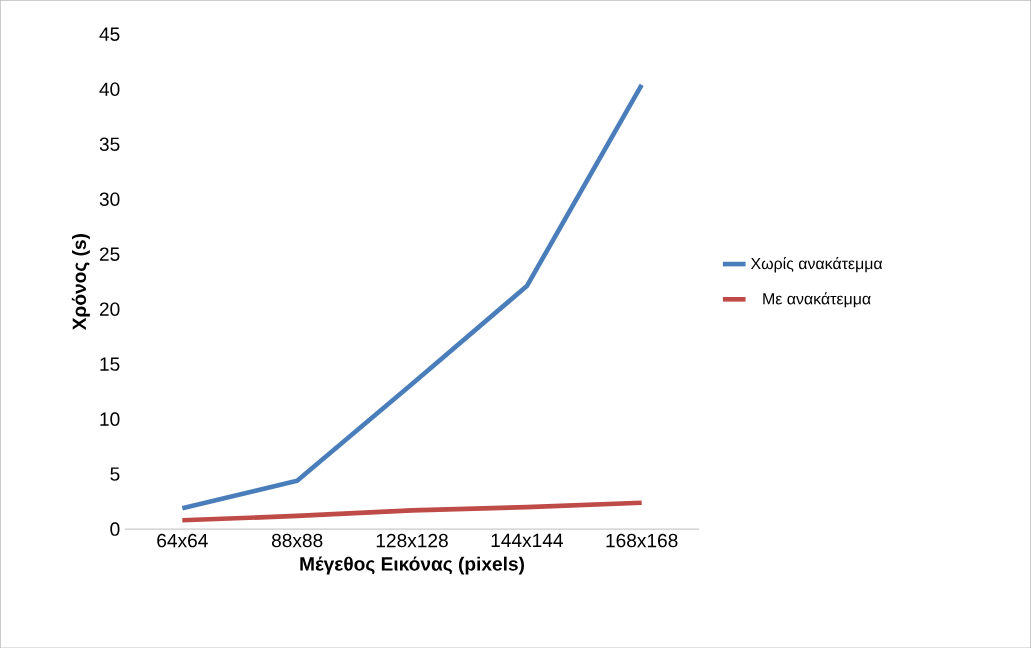  Describe the element at coordinates (109, 144) in the screenshot. I see `y-tick-label: 35` at that location.